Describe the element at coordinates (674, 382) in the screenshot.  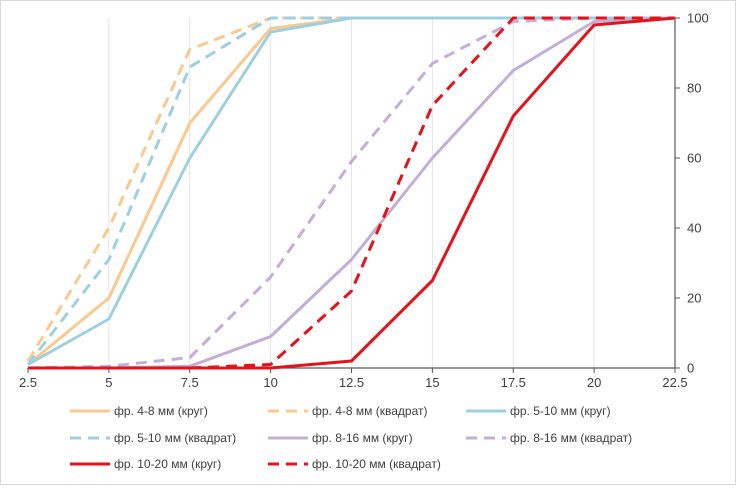
I see `x-tick-label: 22.5` at that location.